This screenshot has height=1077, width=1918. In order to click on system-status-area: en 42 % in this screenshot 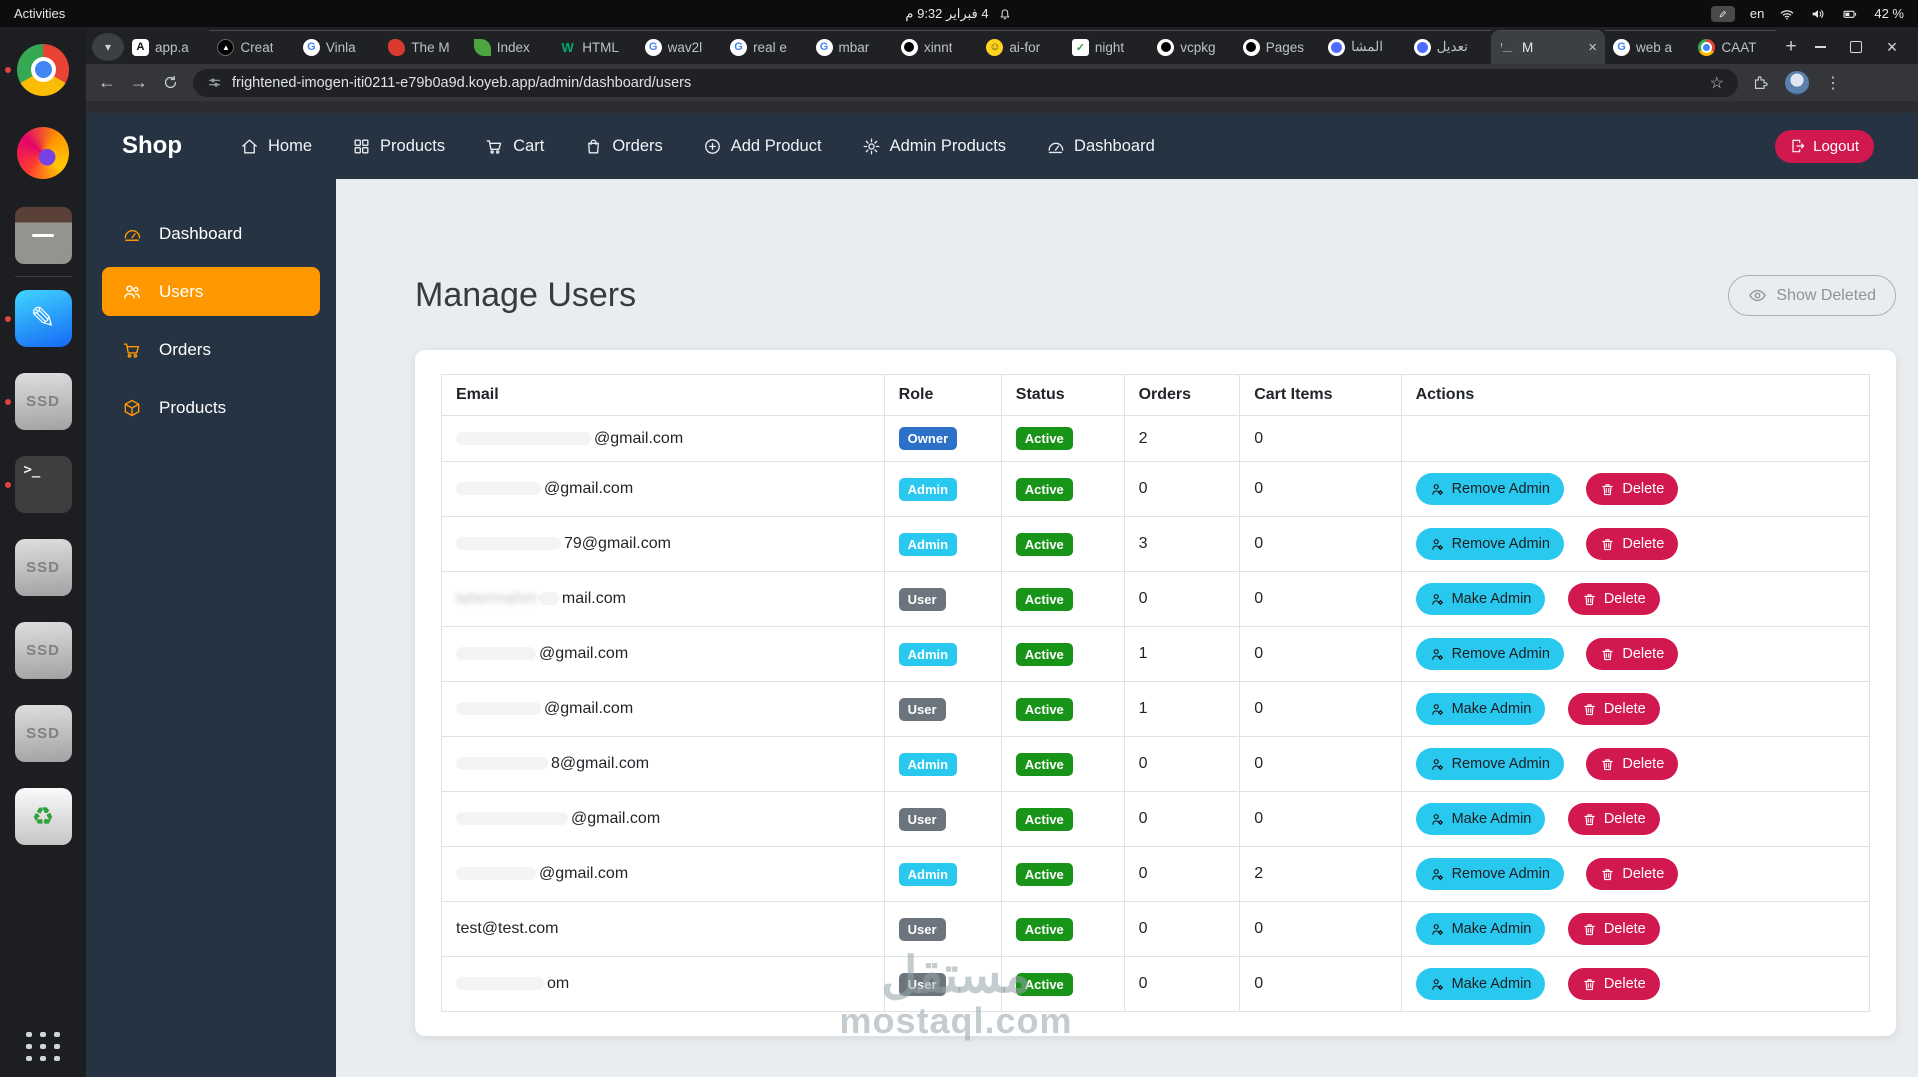, I will do `click(1807, 13)`.